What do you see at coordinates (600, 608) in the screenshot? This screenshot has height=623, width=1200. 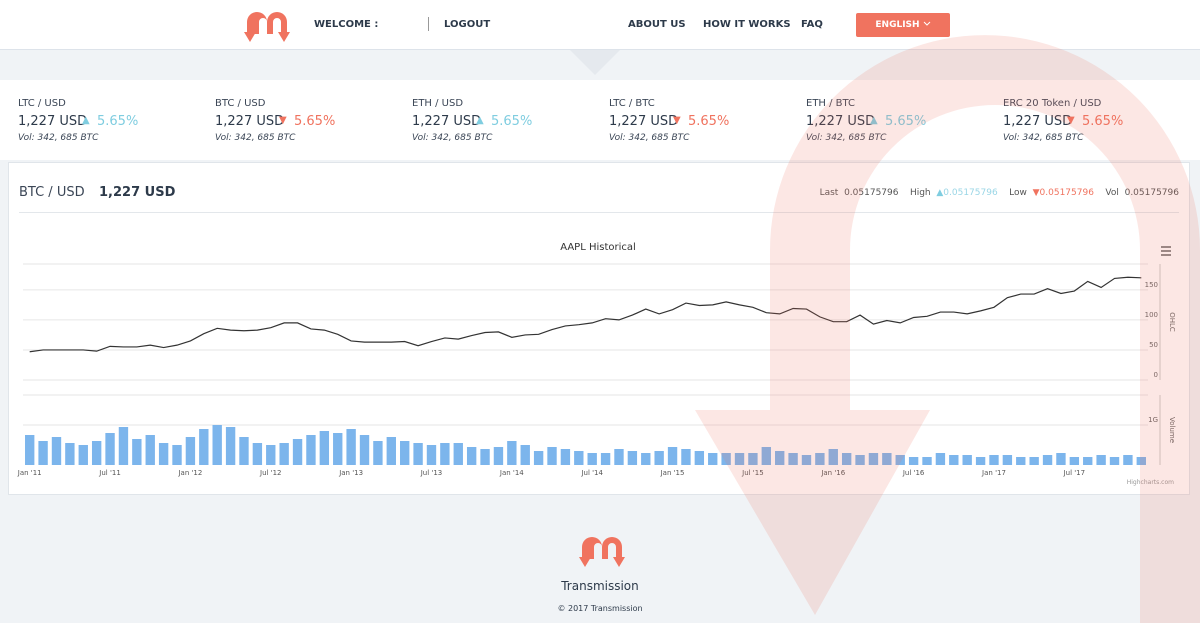 I see `copyright: © 2017 Transmission` at bounding box center [600, 608].